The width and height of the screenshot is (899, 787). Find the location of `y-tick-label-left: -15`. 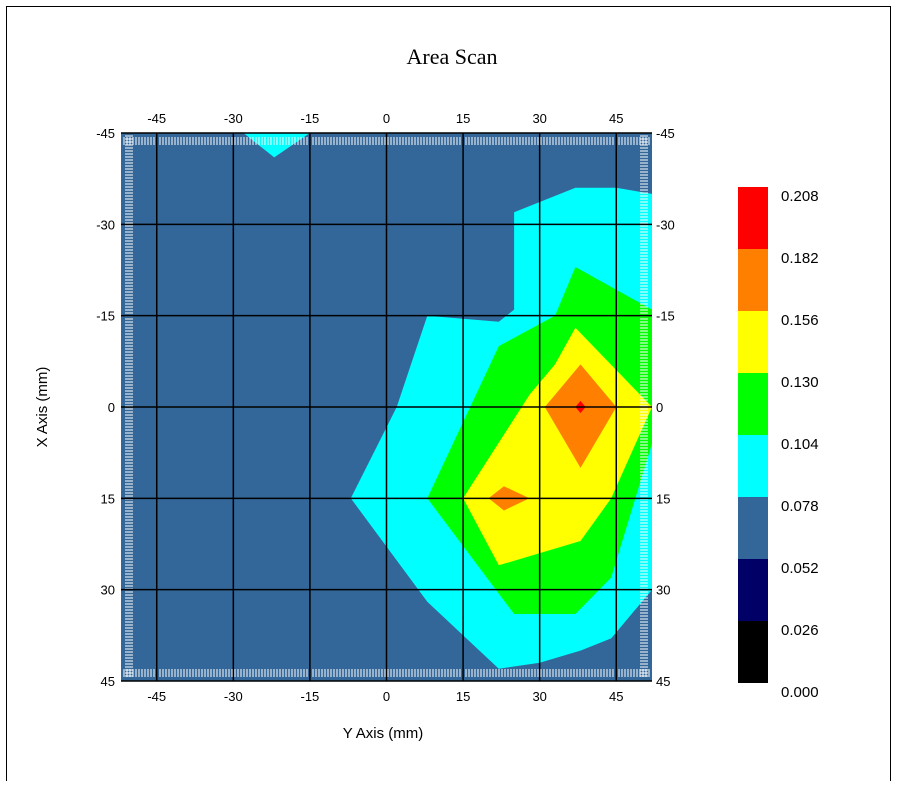

y-tick-label-left: -15 is located at coordinates (105, 316).